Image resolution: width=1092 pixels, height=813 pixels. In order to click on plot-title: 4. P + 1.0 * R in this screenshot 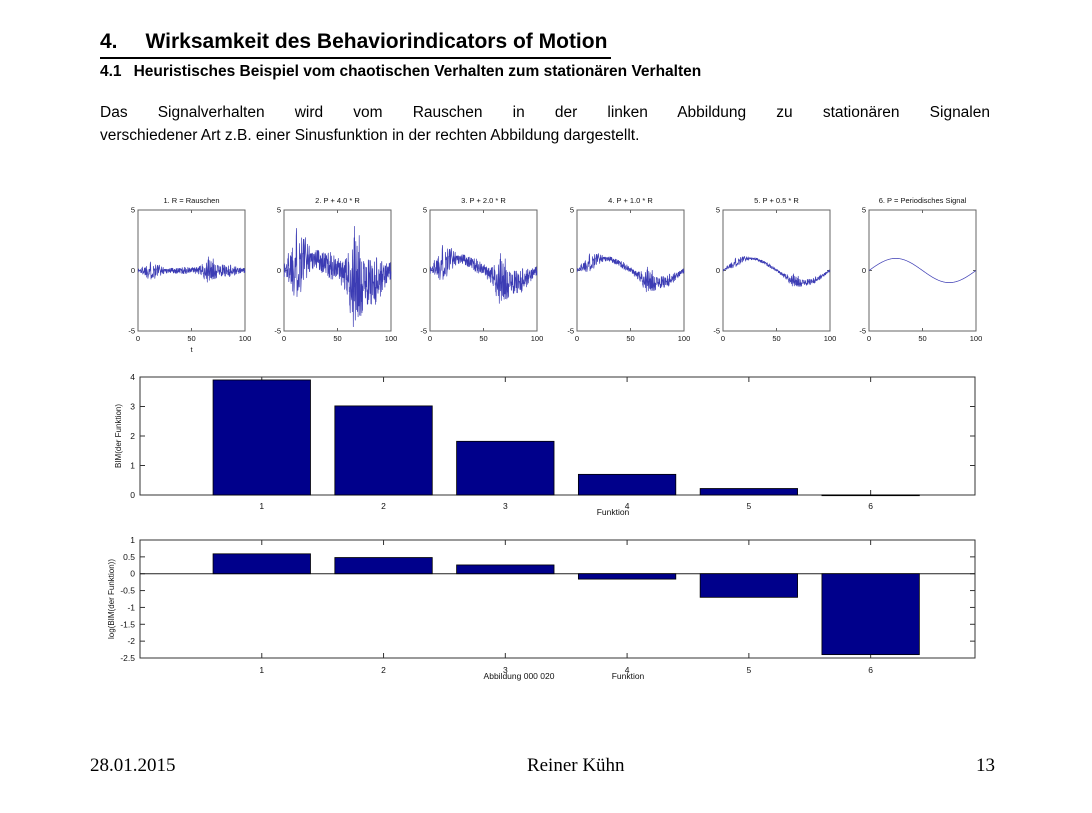, I will do `click(630, 200)`.